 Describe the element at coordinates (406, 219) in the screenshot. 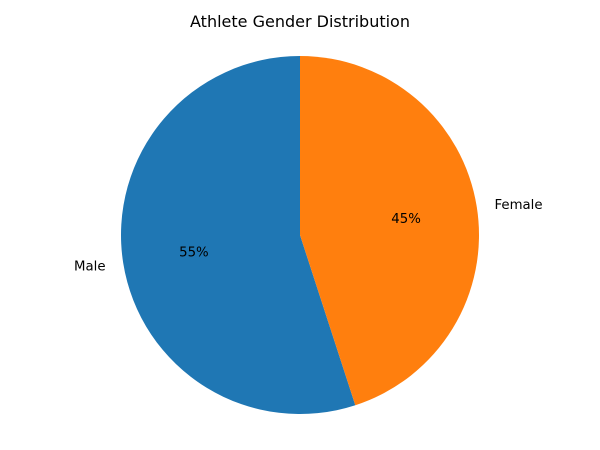

I see `slice-percent-female: 45%` at that location.